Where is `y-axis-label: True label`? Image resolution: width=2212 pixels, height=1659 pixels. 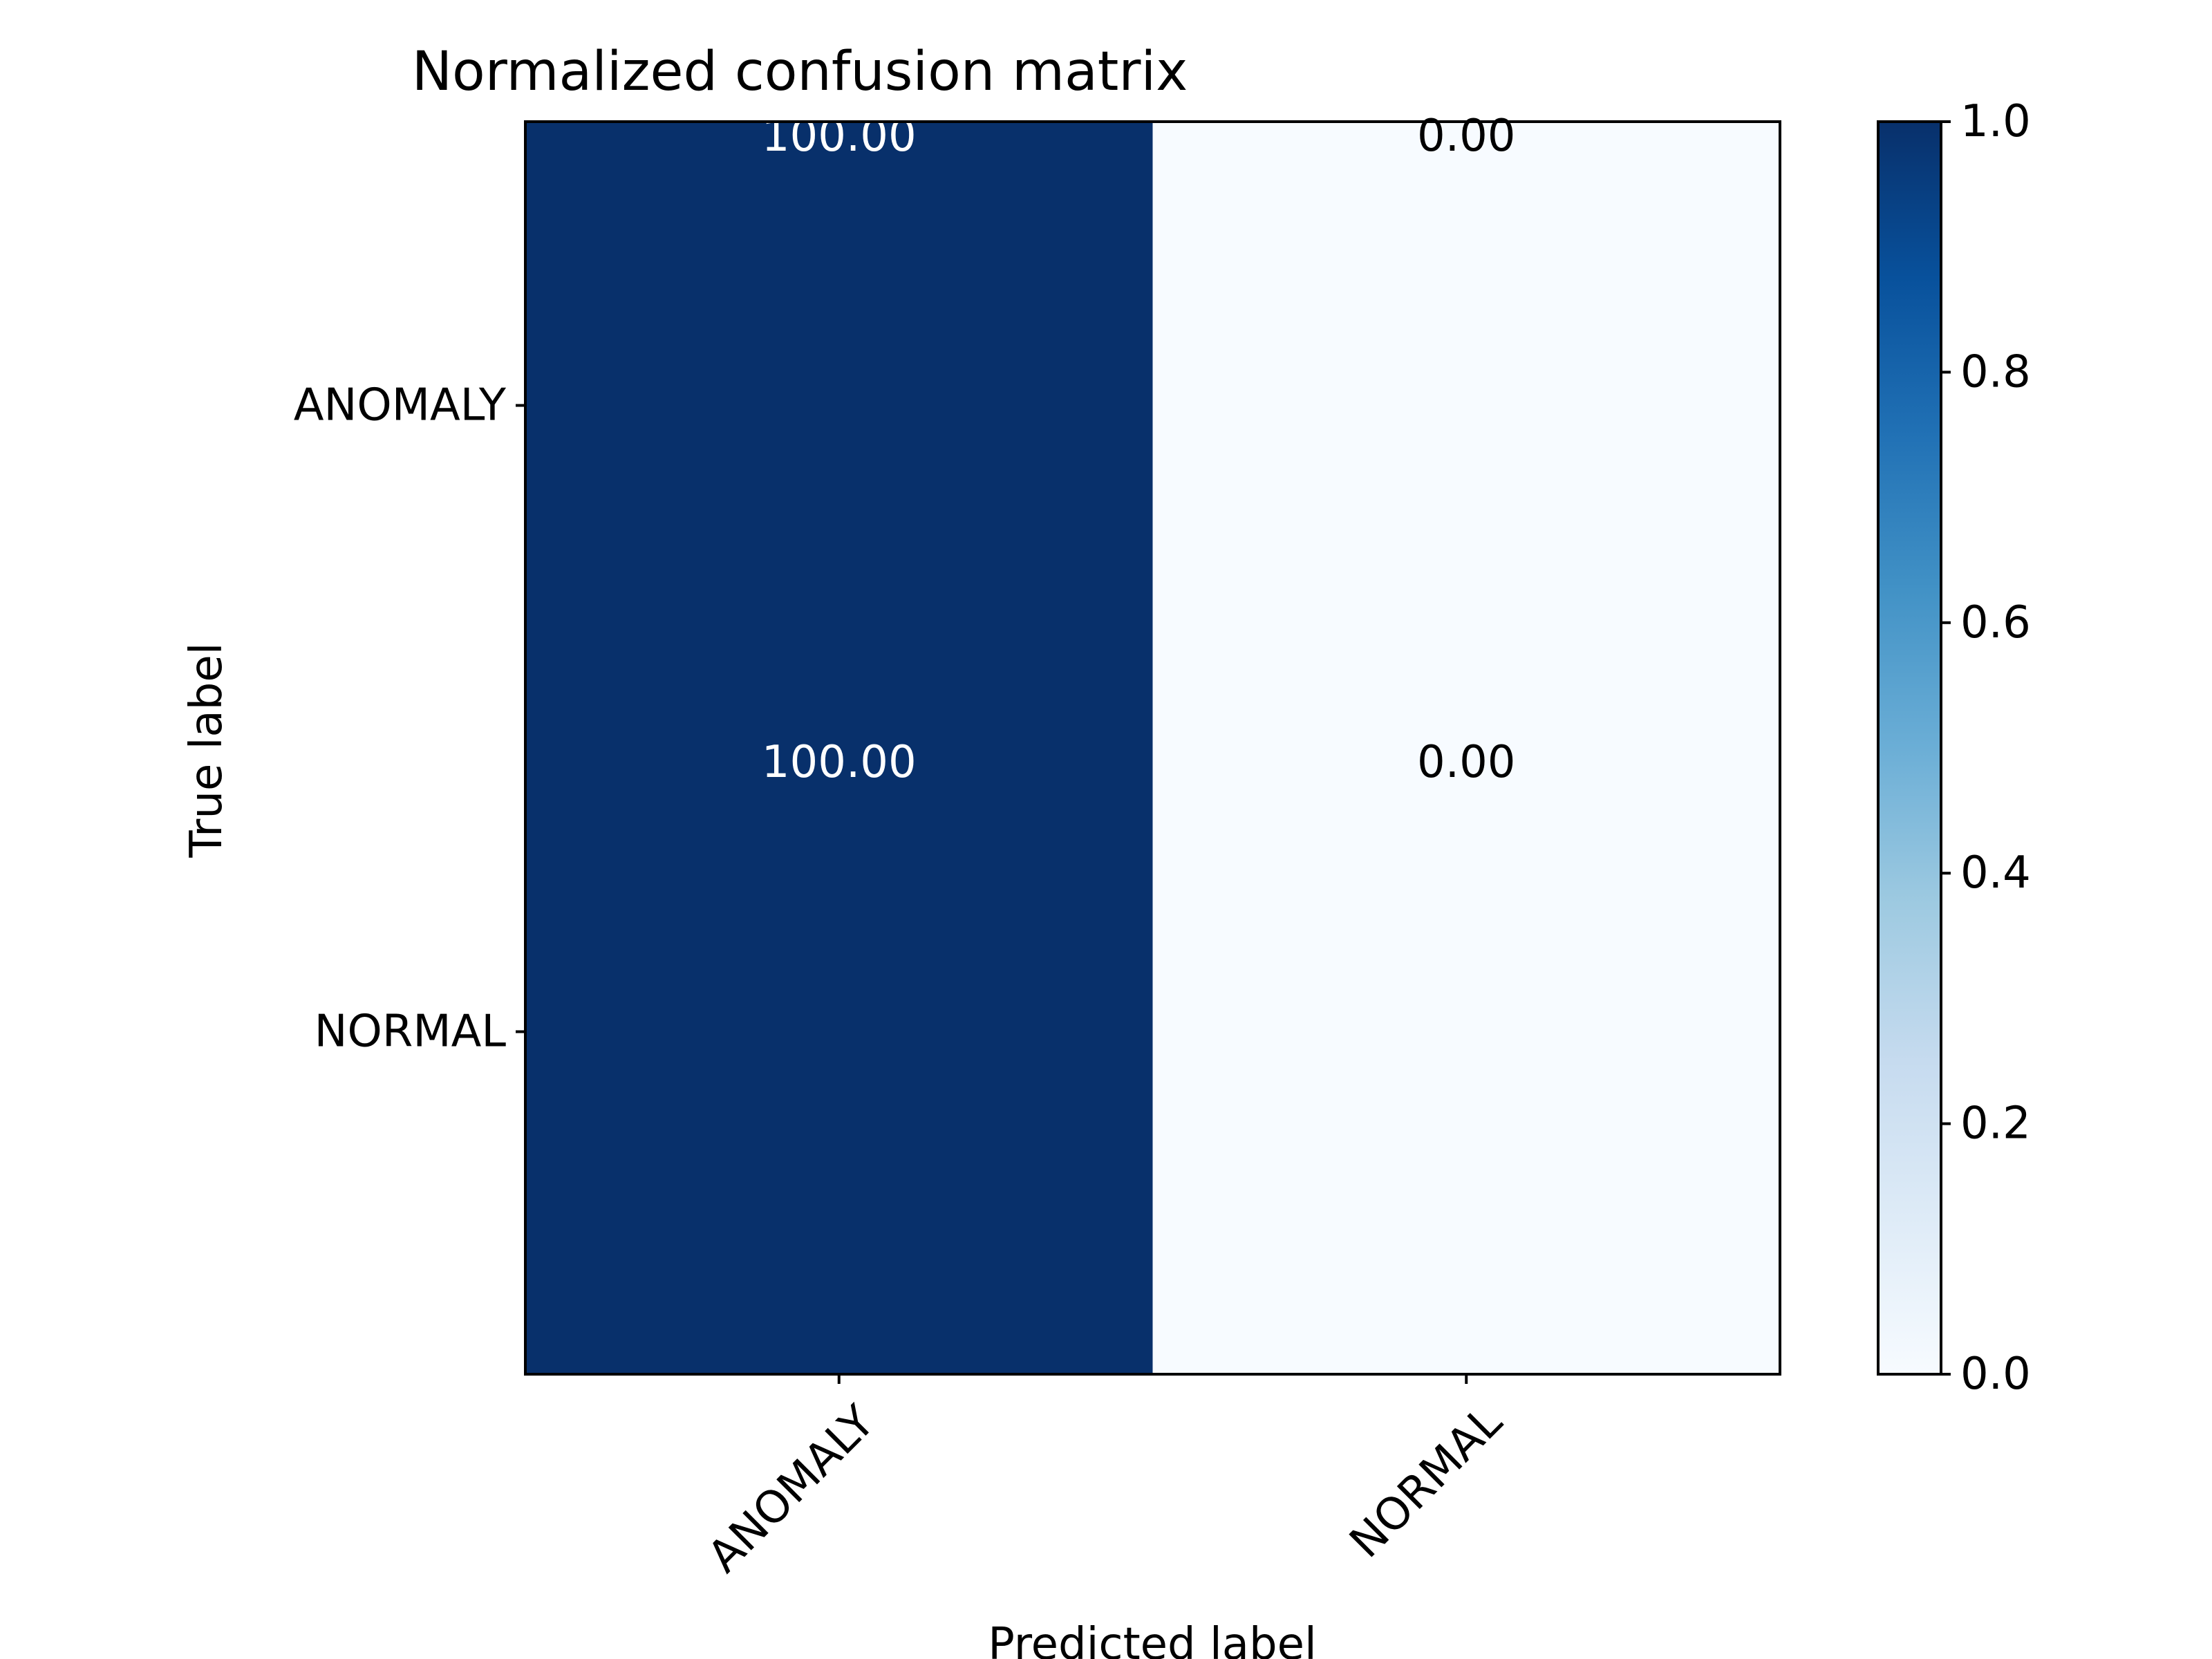 y-axis-label: True label is located at coordinates (206, 750).